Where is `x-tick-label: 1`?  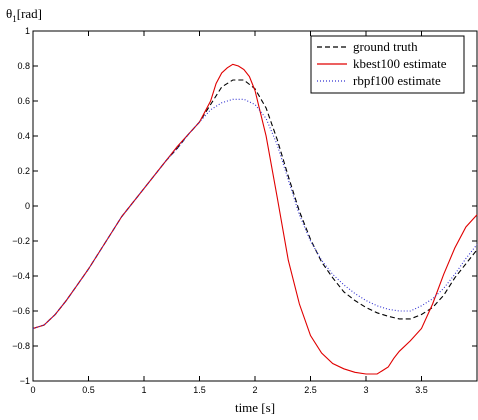
x-tick-label: 1 is located at coordinates (143, 390).